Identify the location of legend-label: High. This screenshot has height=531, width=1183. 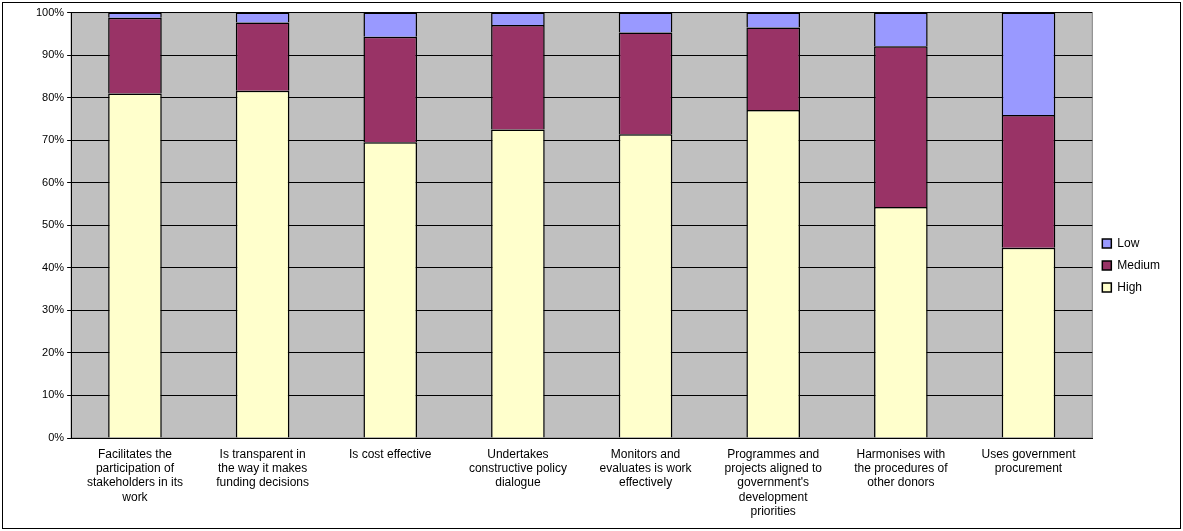
(1130, 286).